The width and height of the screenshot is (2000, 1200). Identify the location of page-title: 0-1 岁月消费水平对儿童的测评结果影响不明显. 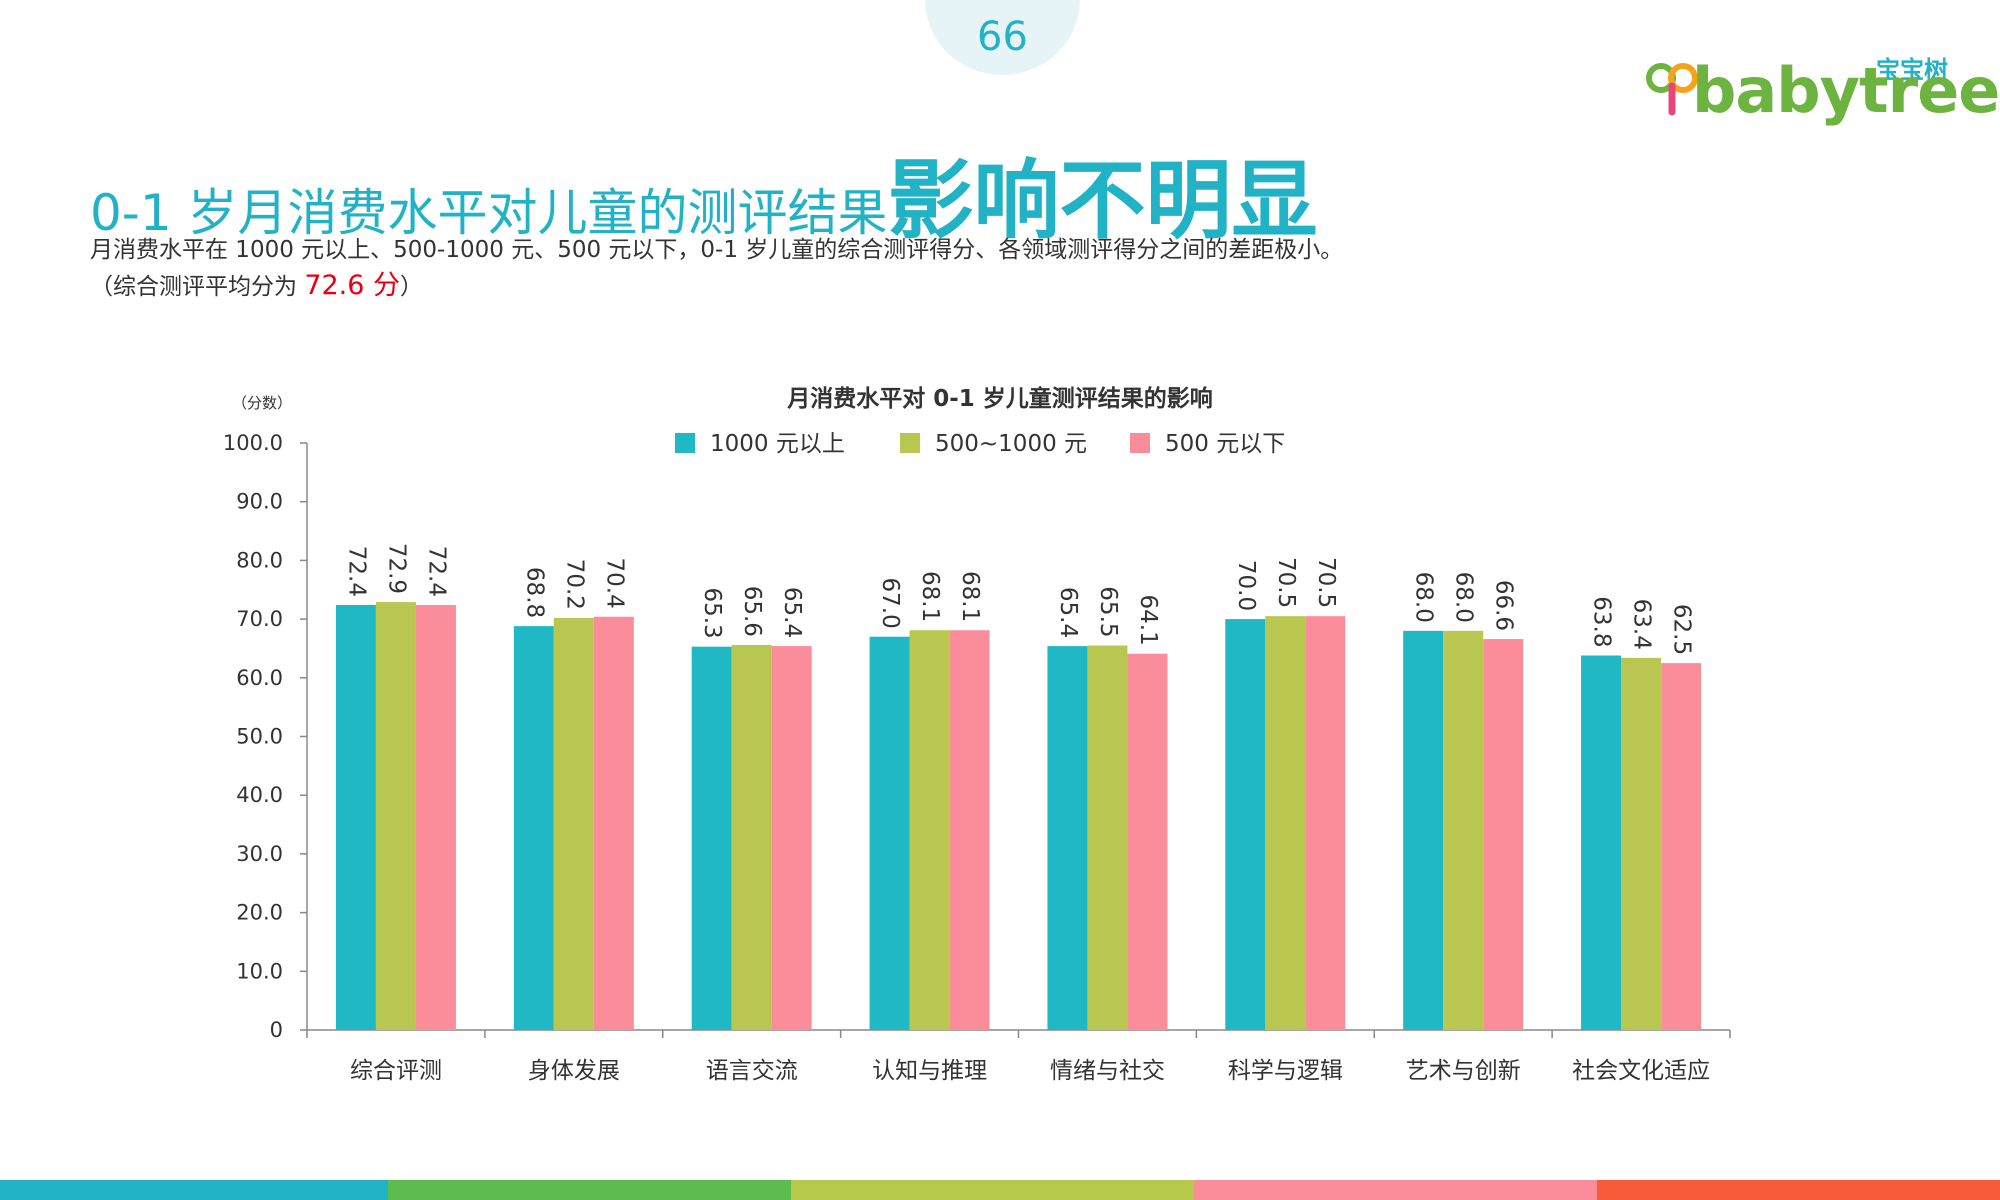
(704, 192).